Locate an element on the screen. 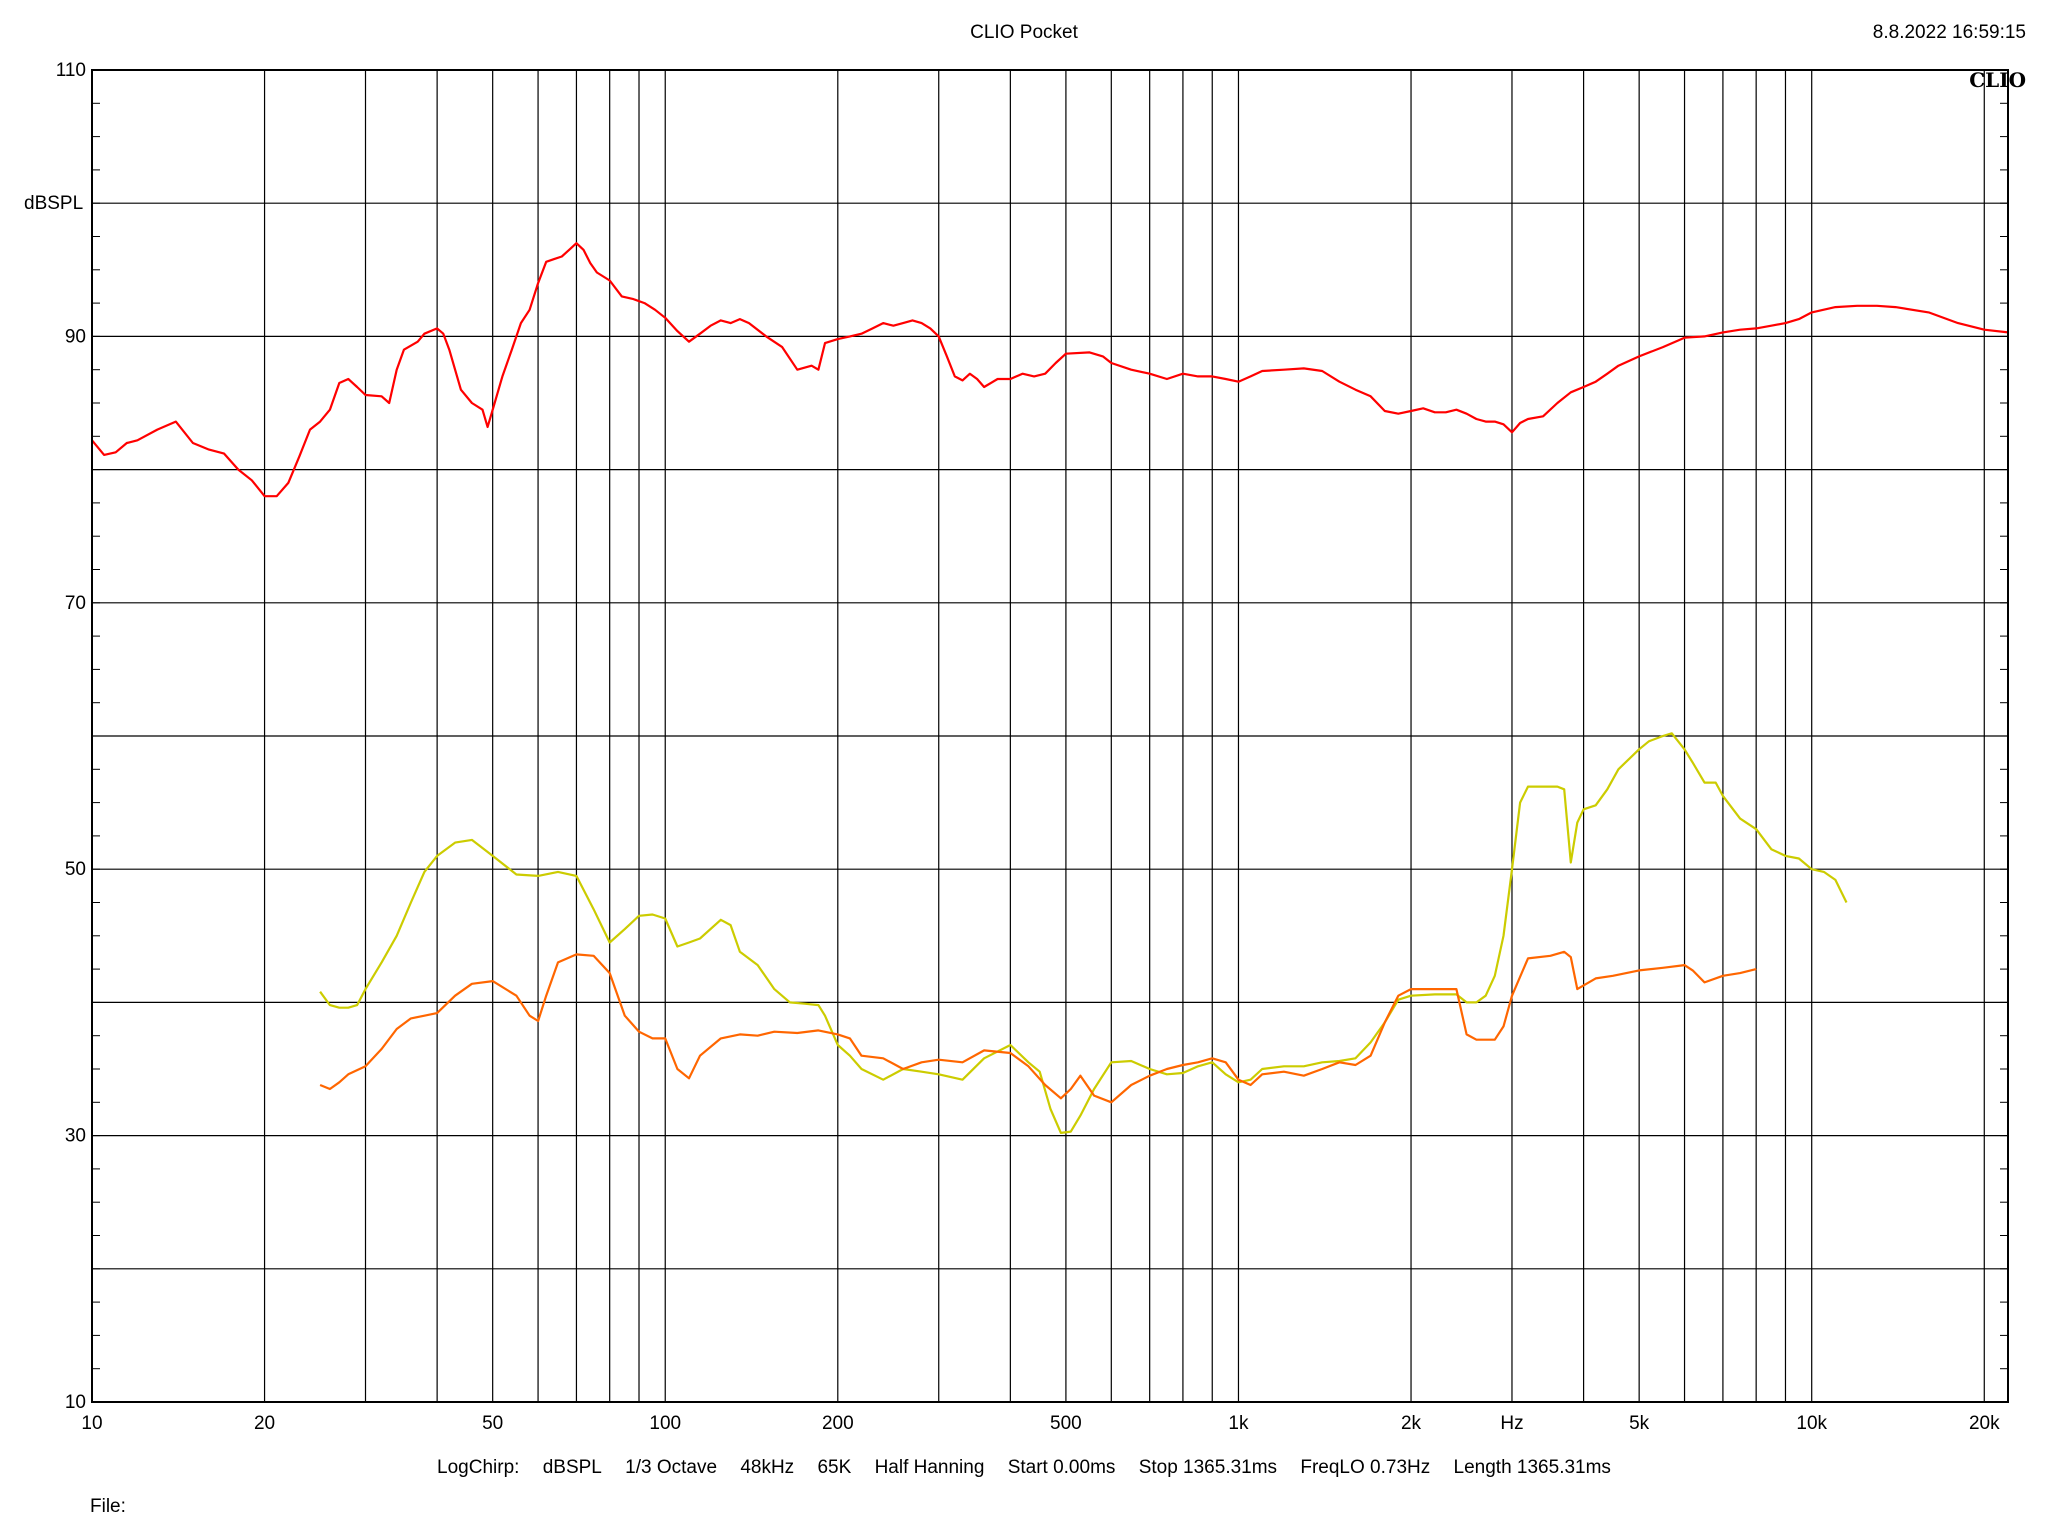 Image resolution: width=2048 pixels, height=1536 pixels. setting-smoothing: 1/3 Octave is located at coordinates (671, 1467).